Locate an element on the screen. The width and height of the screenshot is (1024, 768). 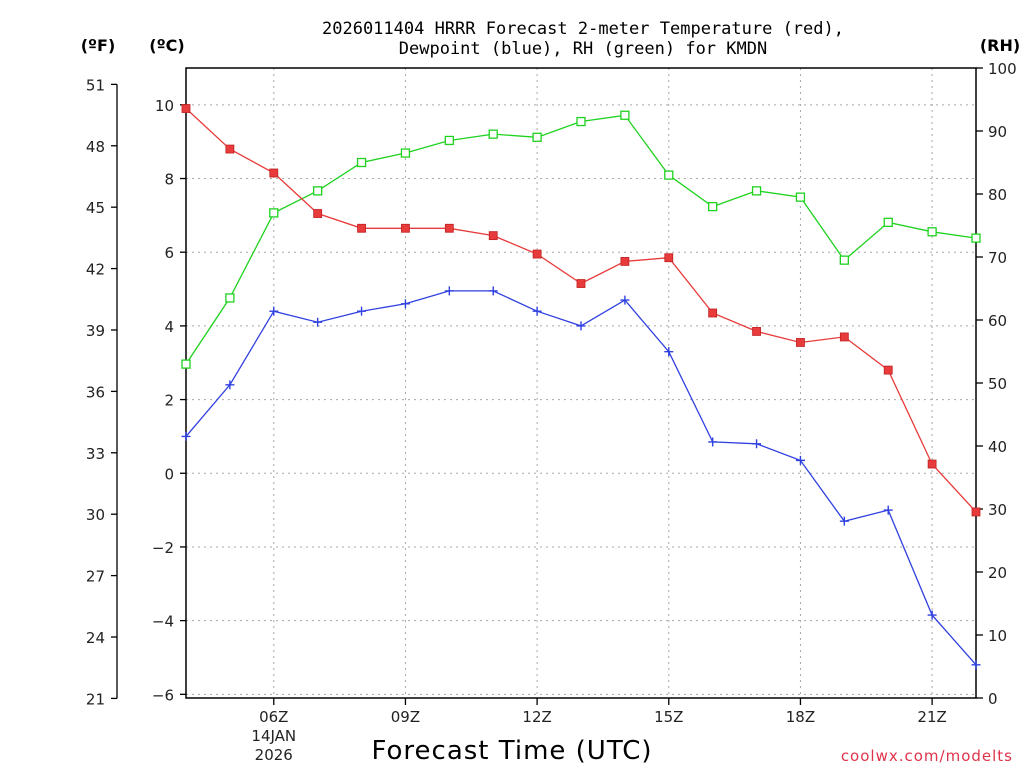
x-date-label: 14JAN is located at coordinates (273, 736).